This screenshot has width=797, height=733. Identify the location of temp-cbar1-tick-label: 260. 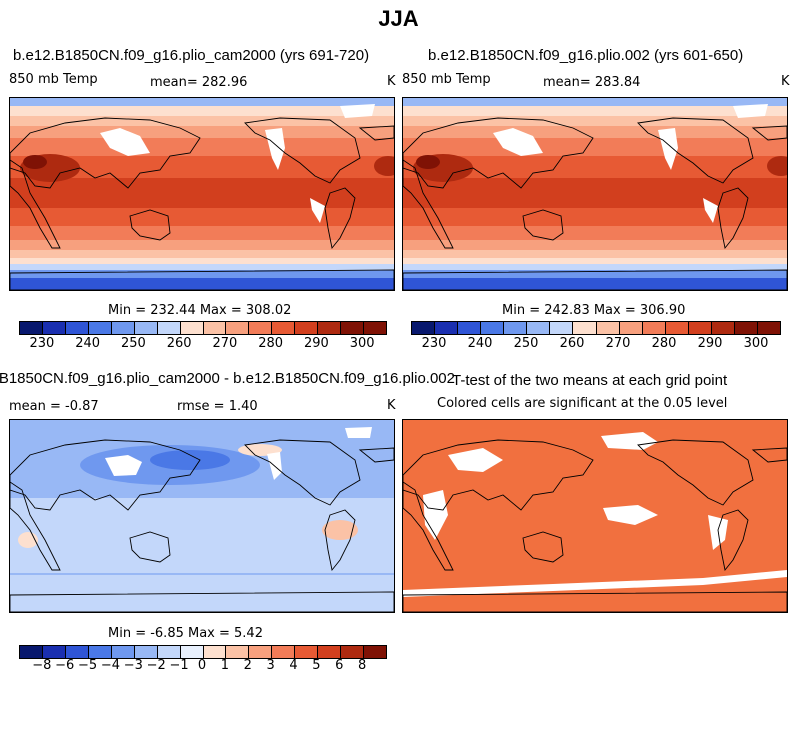
(179, 343).